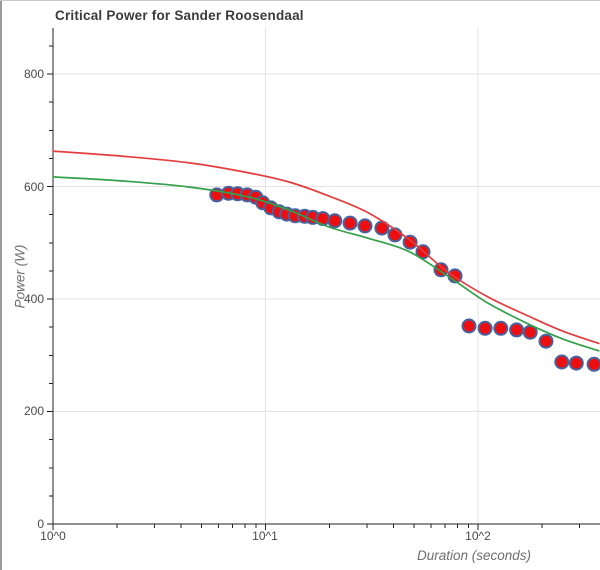 The height and width of the screenshot is (570, 600). I want to click on y-tick-label: 200, so click(33, 411).